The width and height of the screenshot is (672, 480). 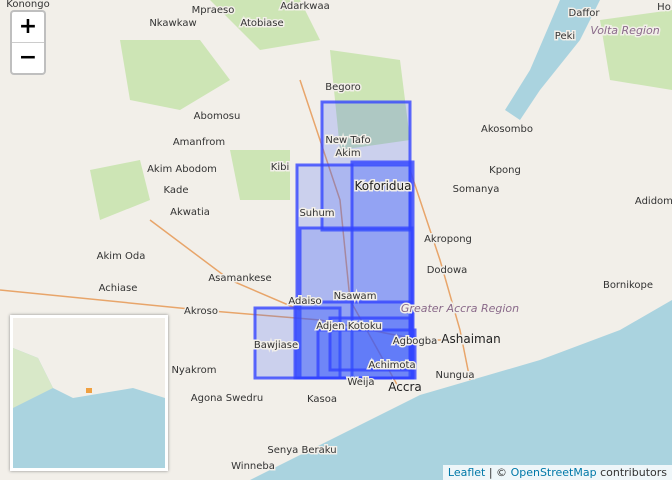 What do you see at coordinates (349, 326) in the screenshot?
I see `place-label: Adjen Kotoku` at bounding box center [349, 326].